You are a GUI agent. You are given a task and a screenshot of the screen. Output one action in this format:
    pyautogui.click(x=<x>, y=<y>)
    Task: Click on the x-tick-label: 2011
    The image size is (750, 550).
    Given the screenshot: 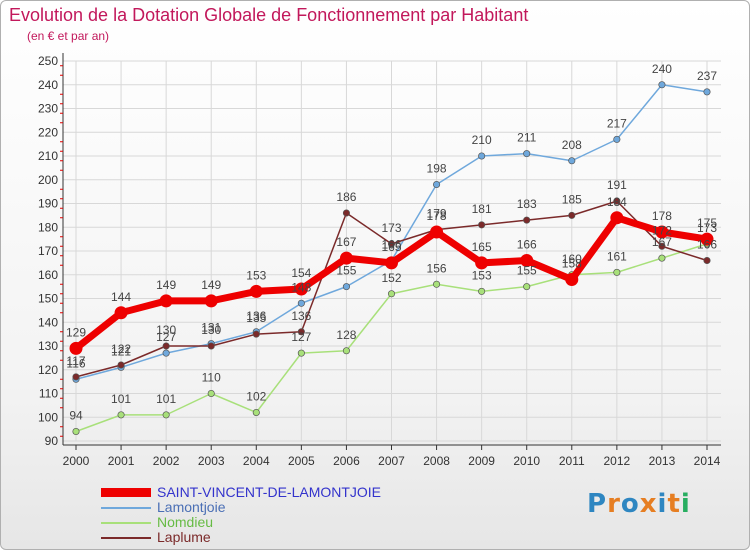 What is the action you would take?
    pyautogui.click(x=572, y=461)
    